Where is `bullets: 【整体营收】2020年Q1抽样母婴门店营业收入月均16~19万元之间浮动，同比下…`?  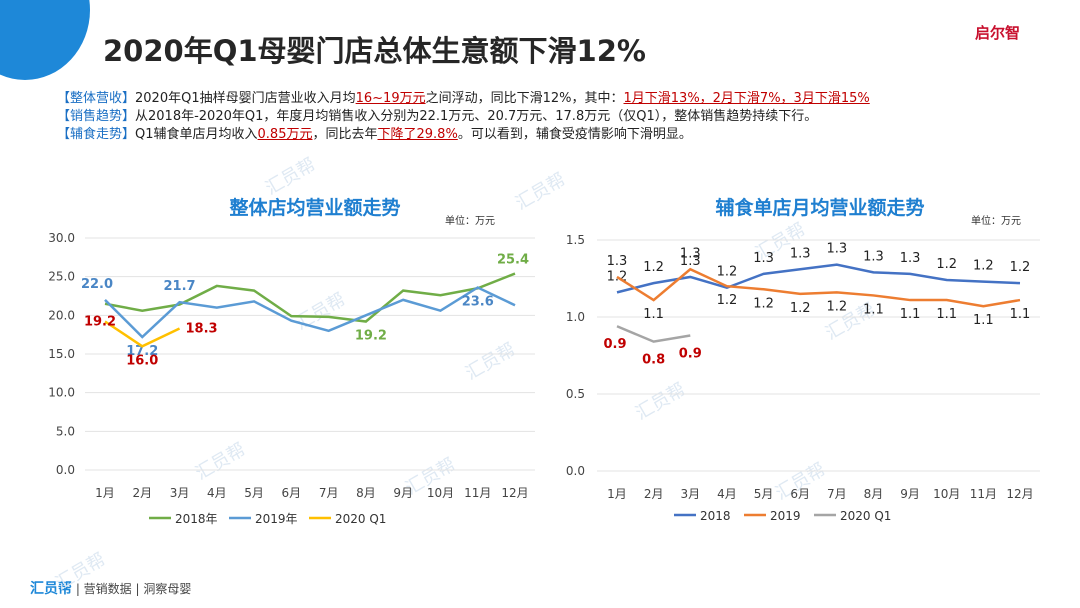
bullets: 【整体营收】2020年Q1抽样母婴门店营业收入月均16~19万元之间浮动，同比下… is located at coordinates (463, 117).